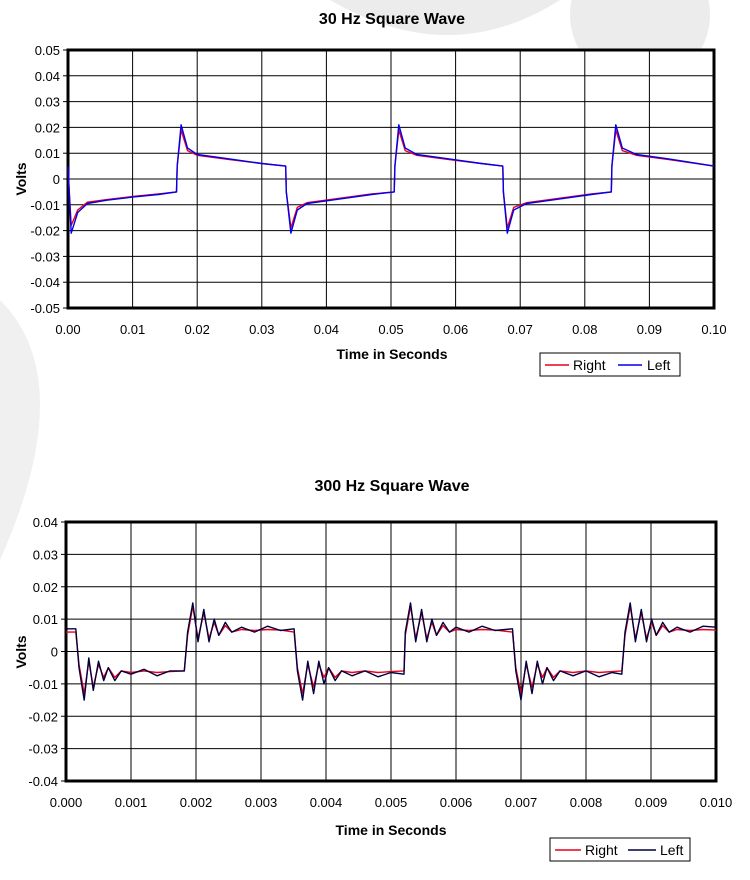  What do you see at coordinates (326, 329) in the screenshot?
I see `x-tick-label: 0.04` at bounding box center [326, 329].